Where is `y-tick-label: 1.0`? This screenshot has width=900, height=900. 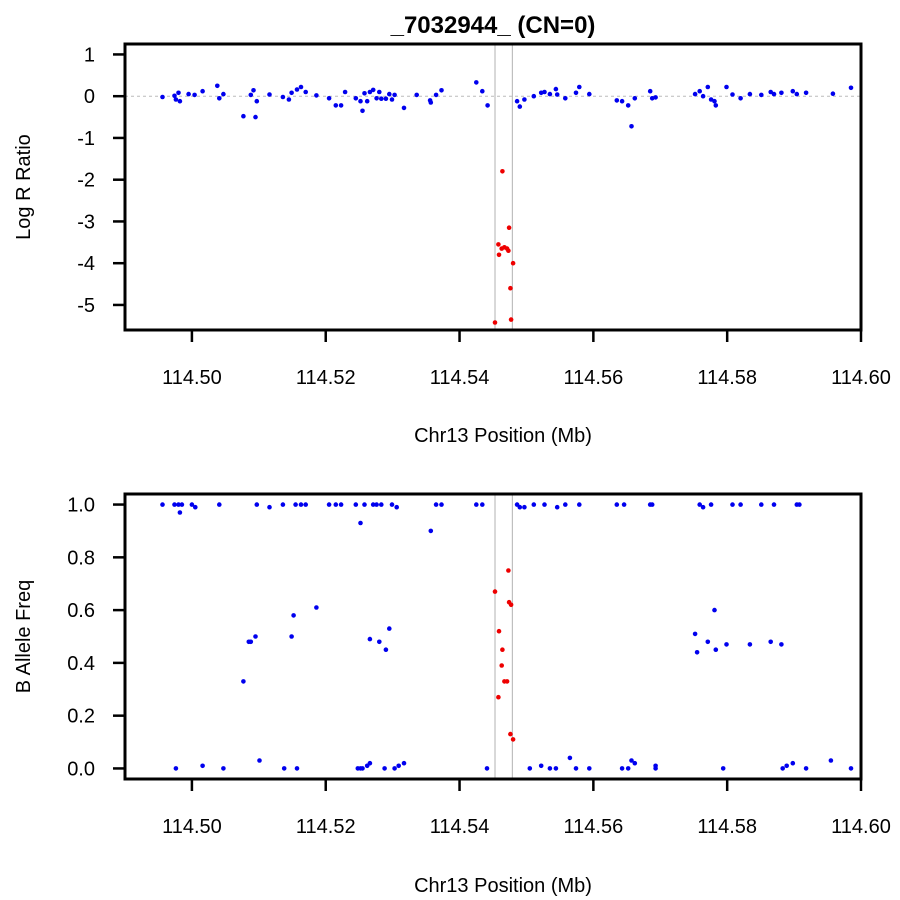 y-tick-label: 1.0 is located at coordinates (81, 506).